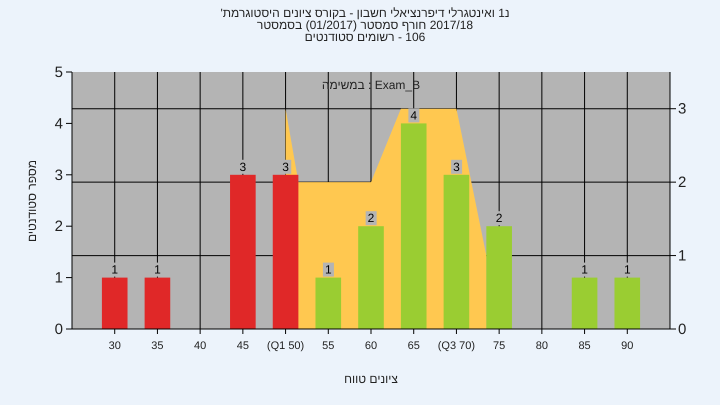  I want to click on y-tick-label: 2, so click(58, 227).